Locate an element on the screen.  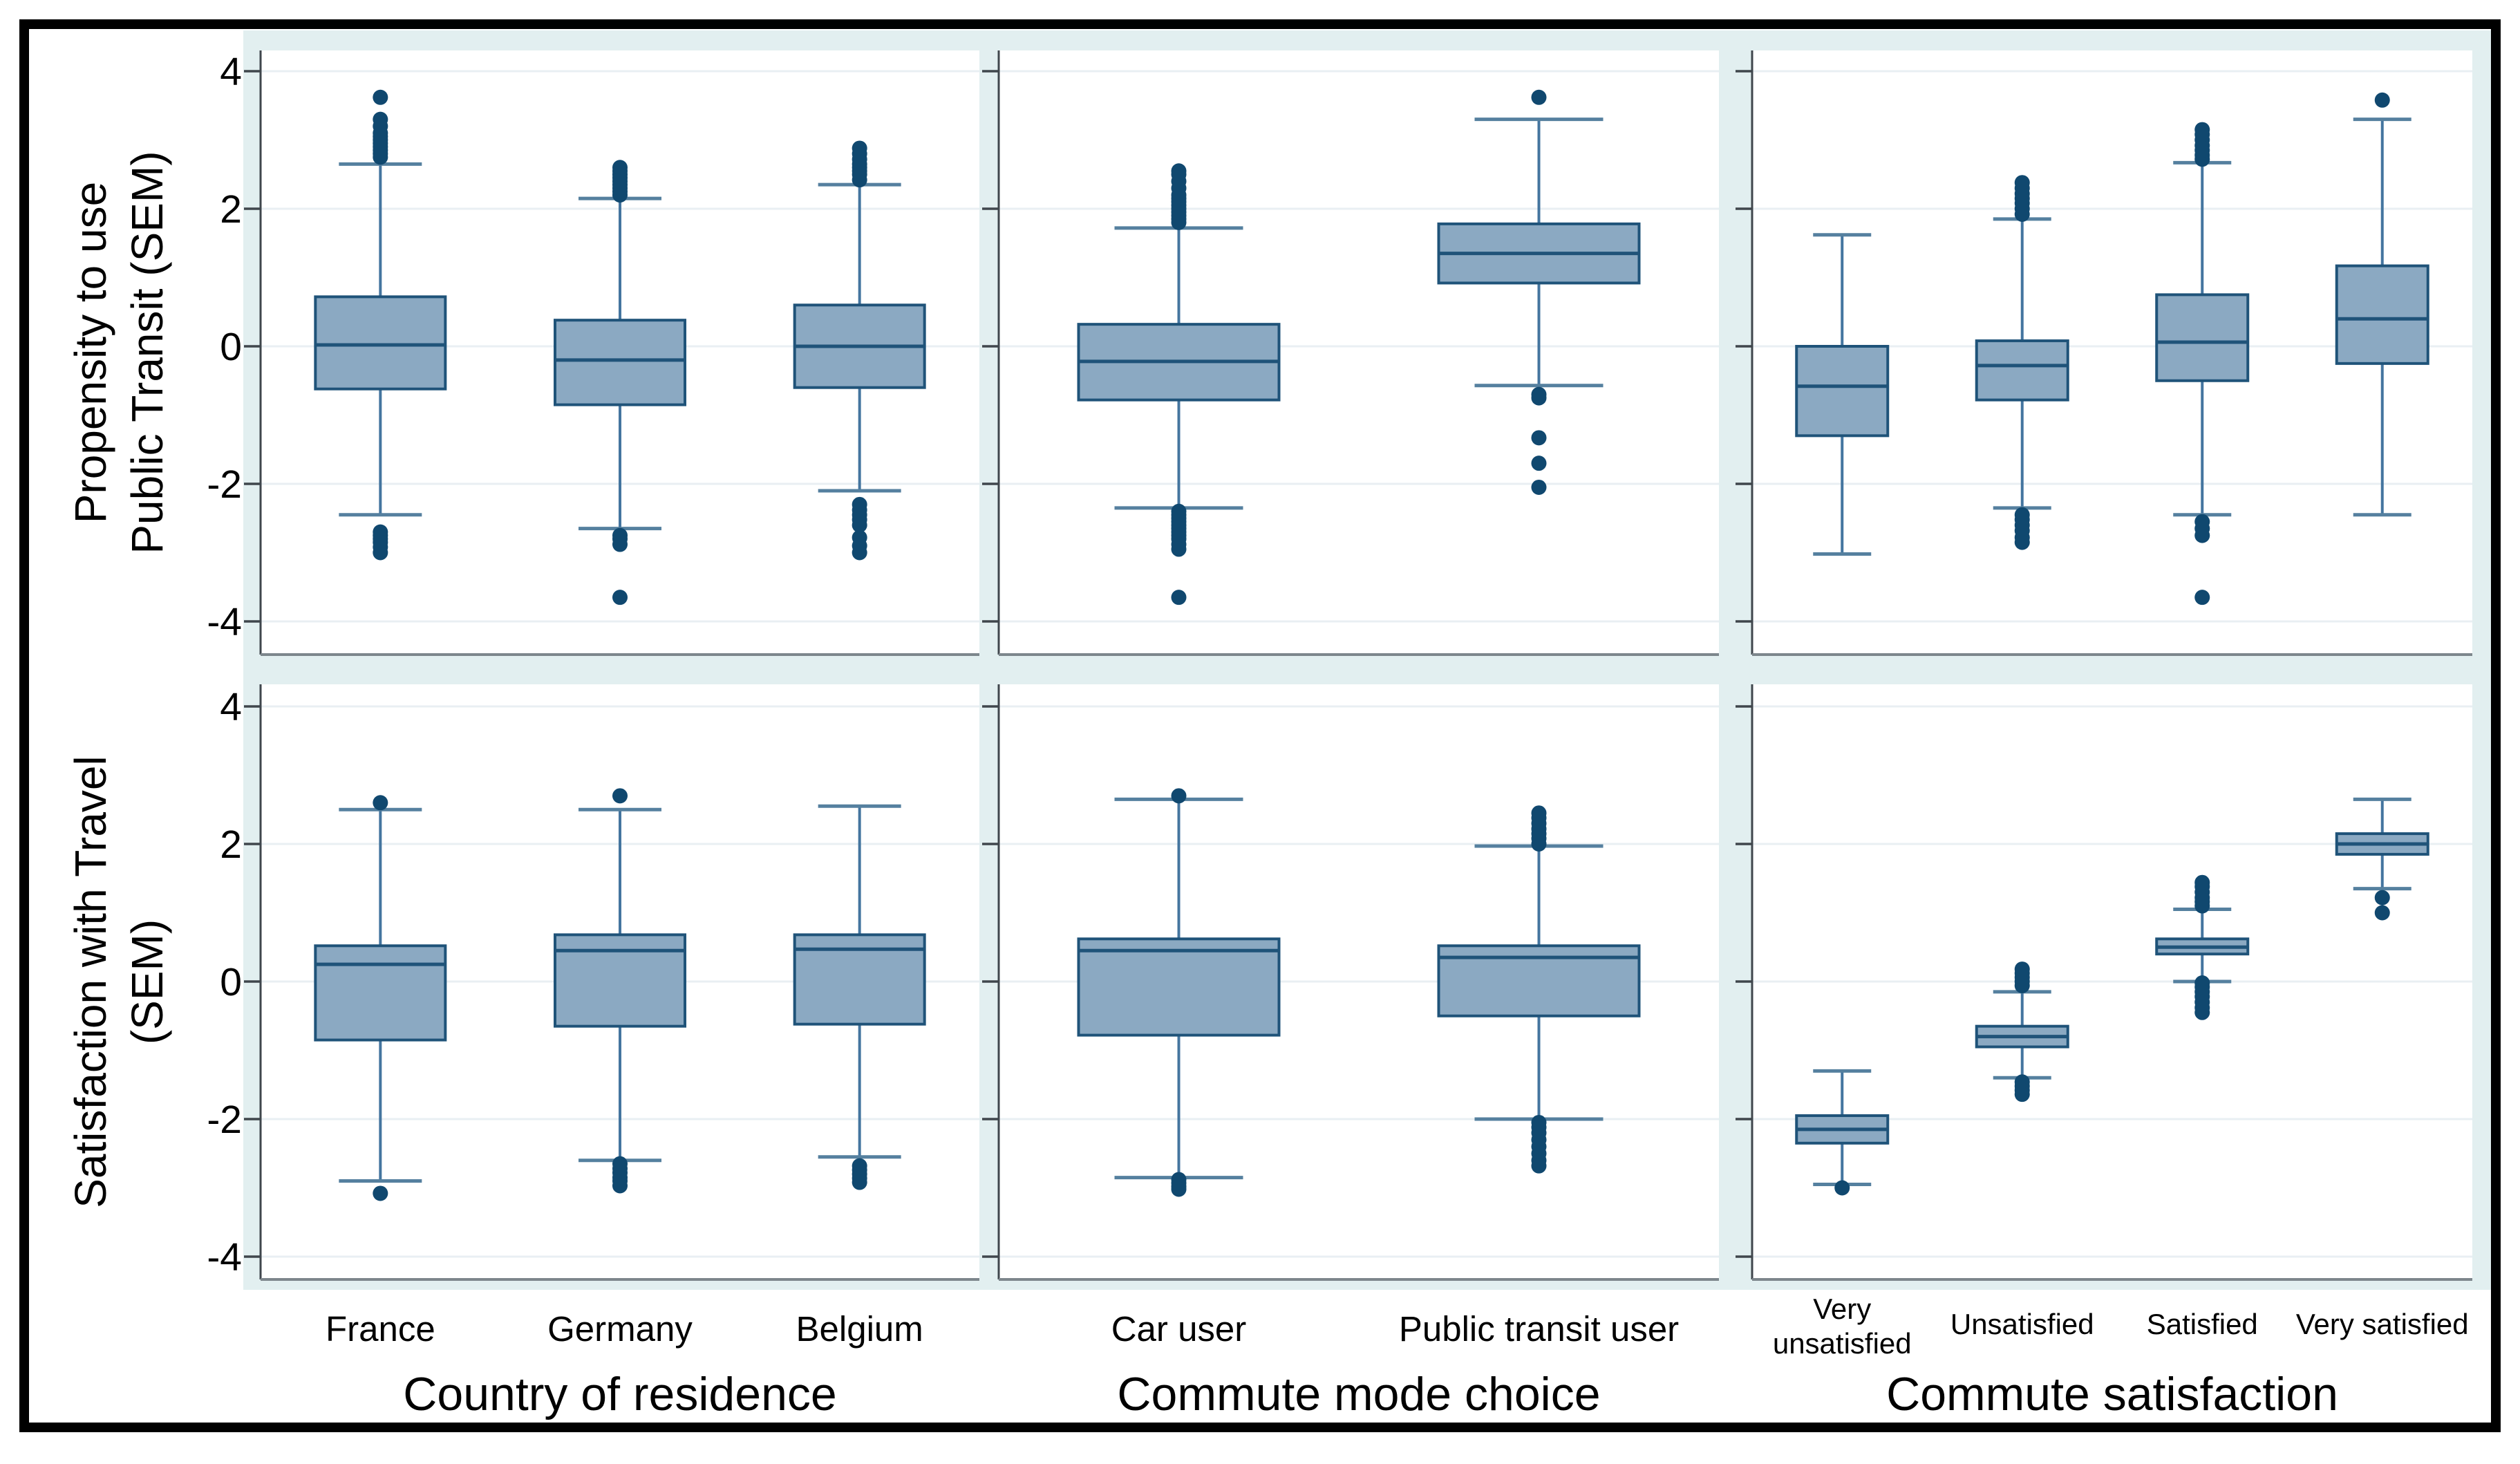
x-tick-label-very-satisfied: Very satisfied is located at coordinates (2382, 1324).